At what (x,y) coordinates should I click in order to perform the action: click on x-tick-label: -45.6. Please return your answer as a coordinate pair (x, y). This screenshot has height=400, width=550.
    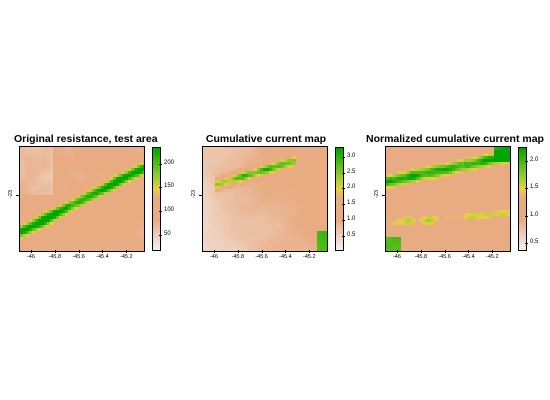
    Looking at the image, I should click on (261, 257).